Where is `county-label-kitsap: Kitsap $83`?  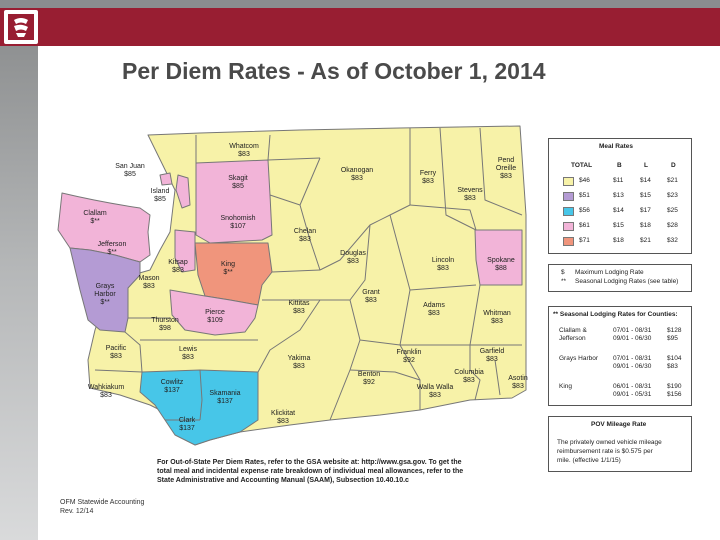 county-label-kitsap: Kitsap $83 is located at coordinates (178, 266).